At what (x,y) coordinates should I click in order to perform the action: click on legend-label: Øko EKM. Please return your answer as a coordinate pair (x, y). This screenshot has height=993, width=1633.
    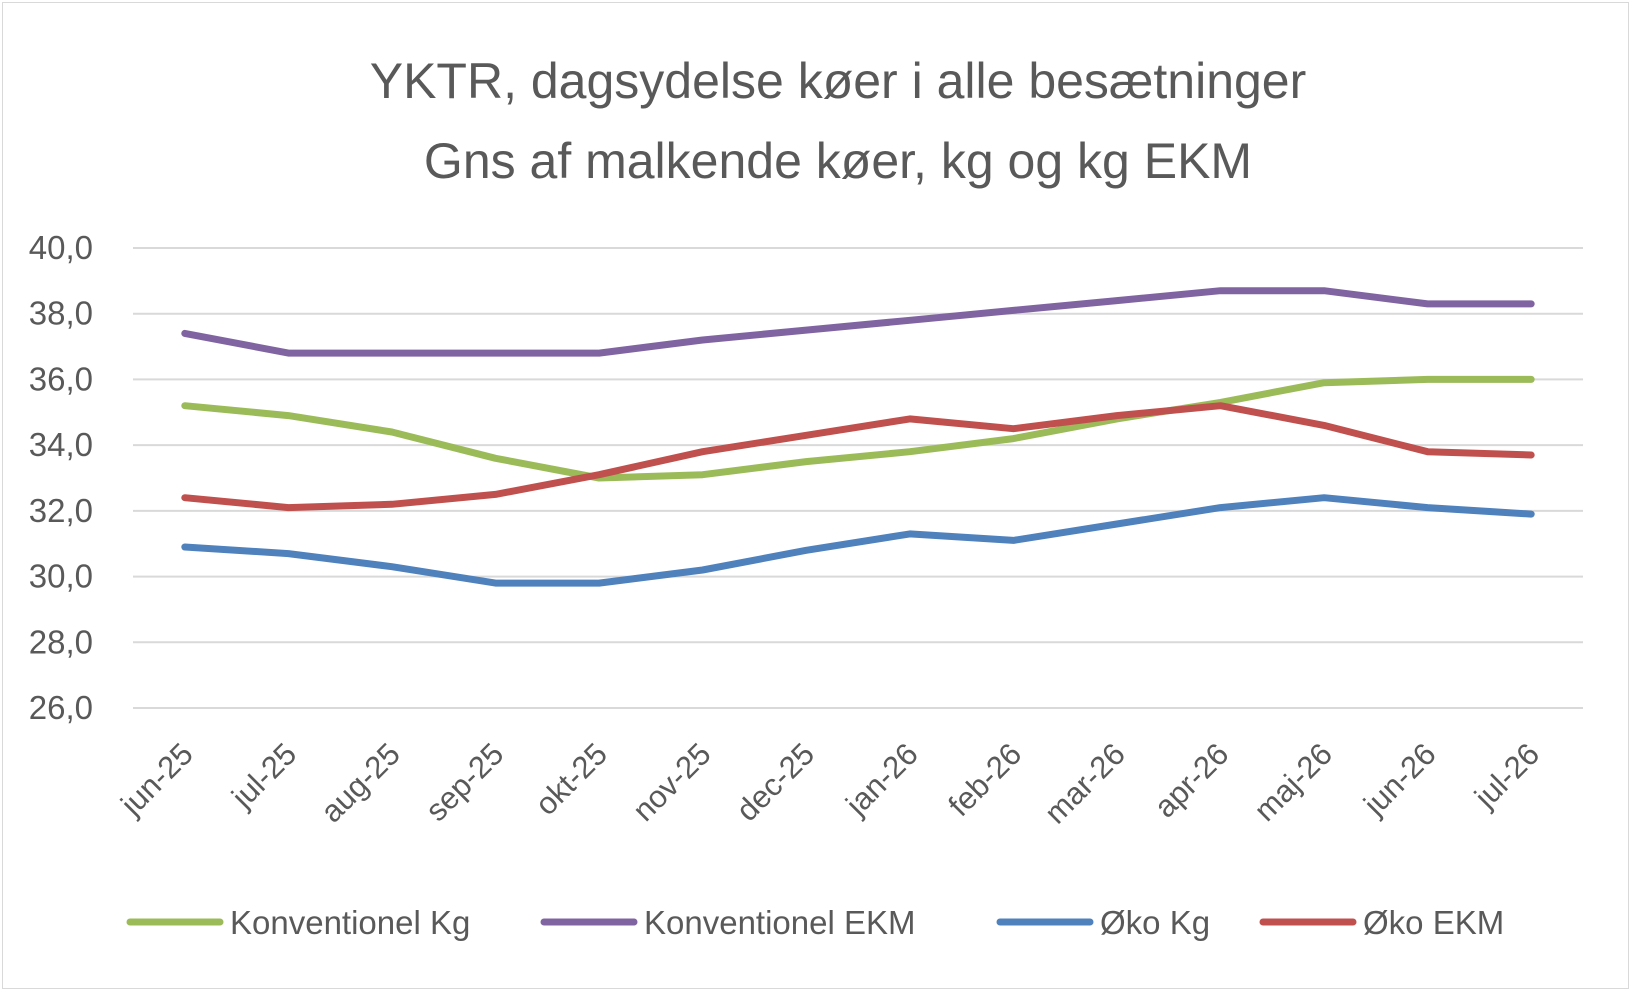
    Looking at the image, I should click on (1433, 922).